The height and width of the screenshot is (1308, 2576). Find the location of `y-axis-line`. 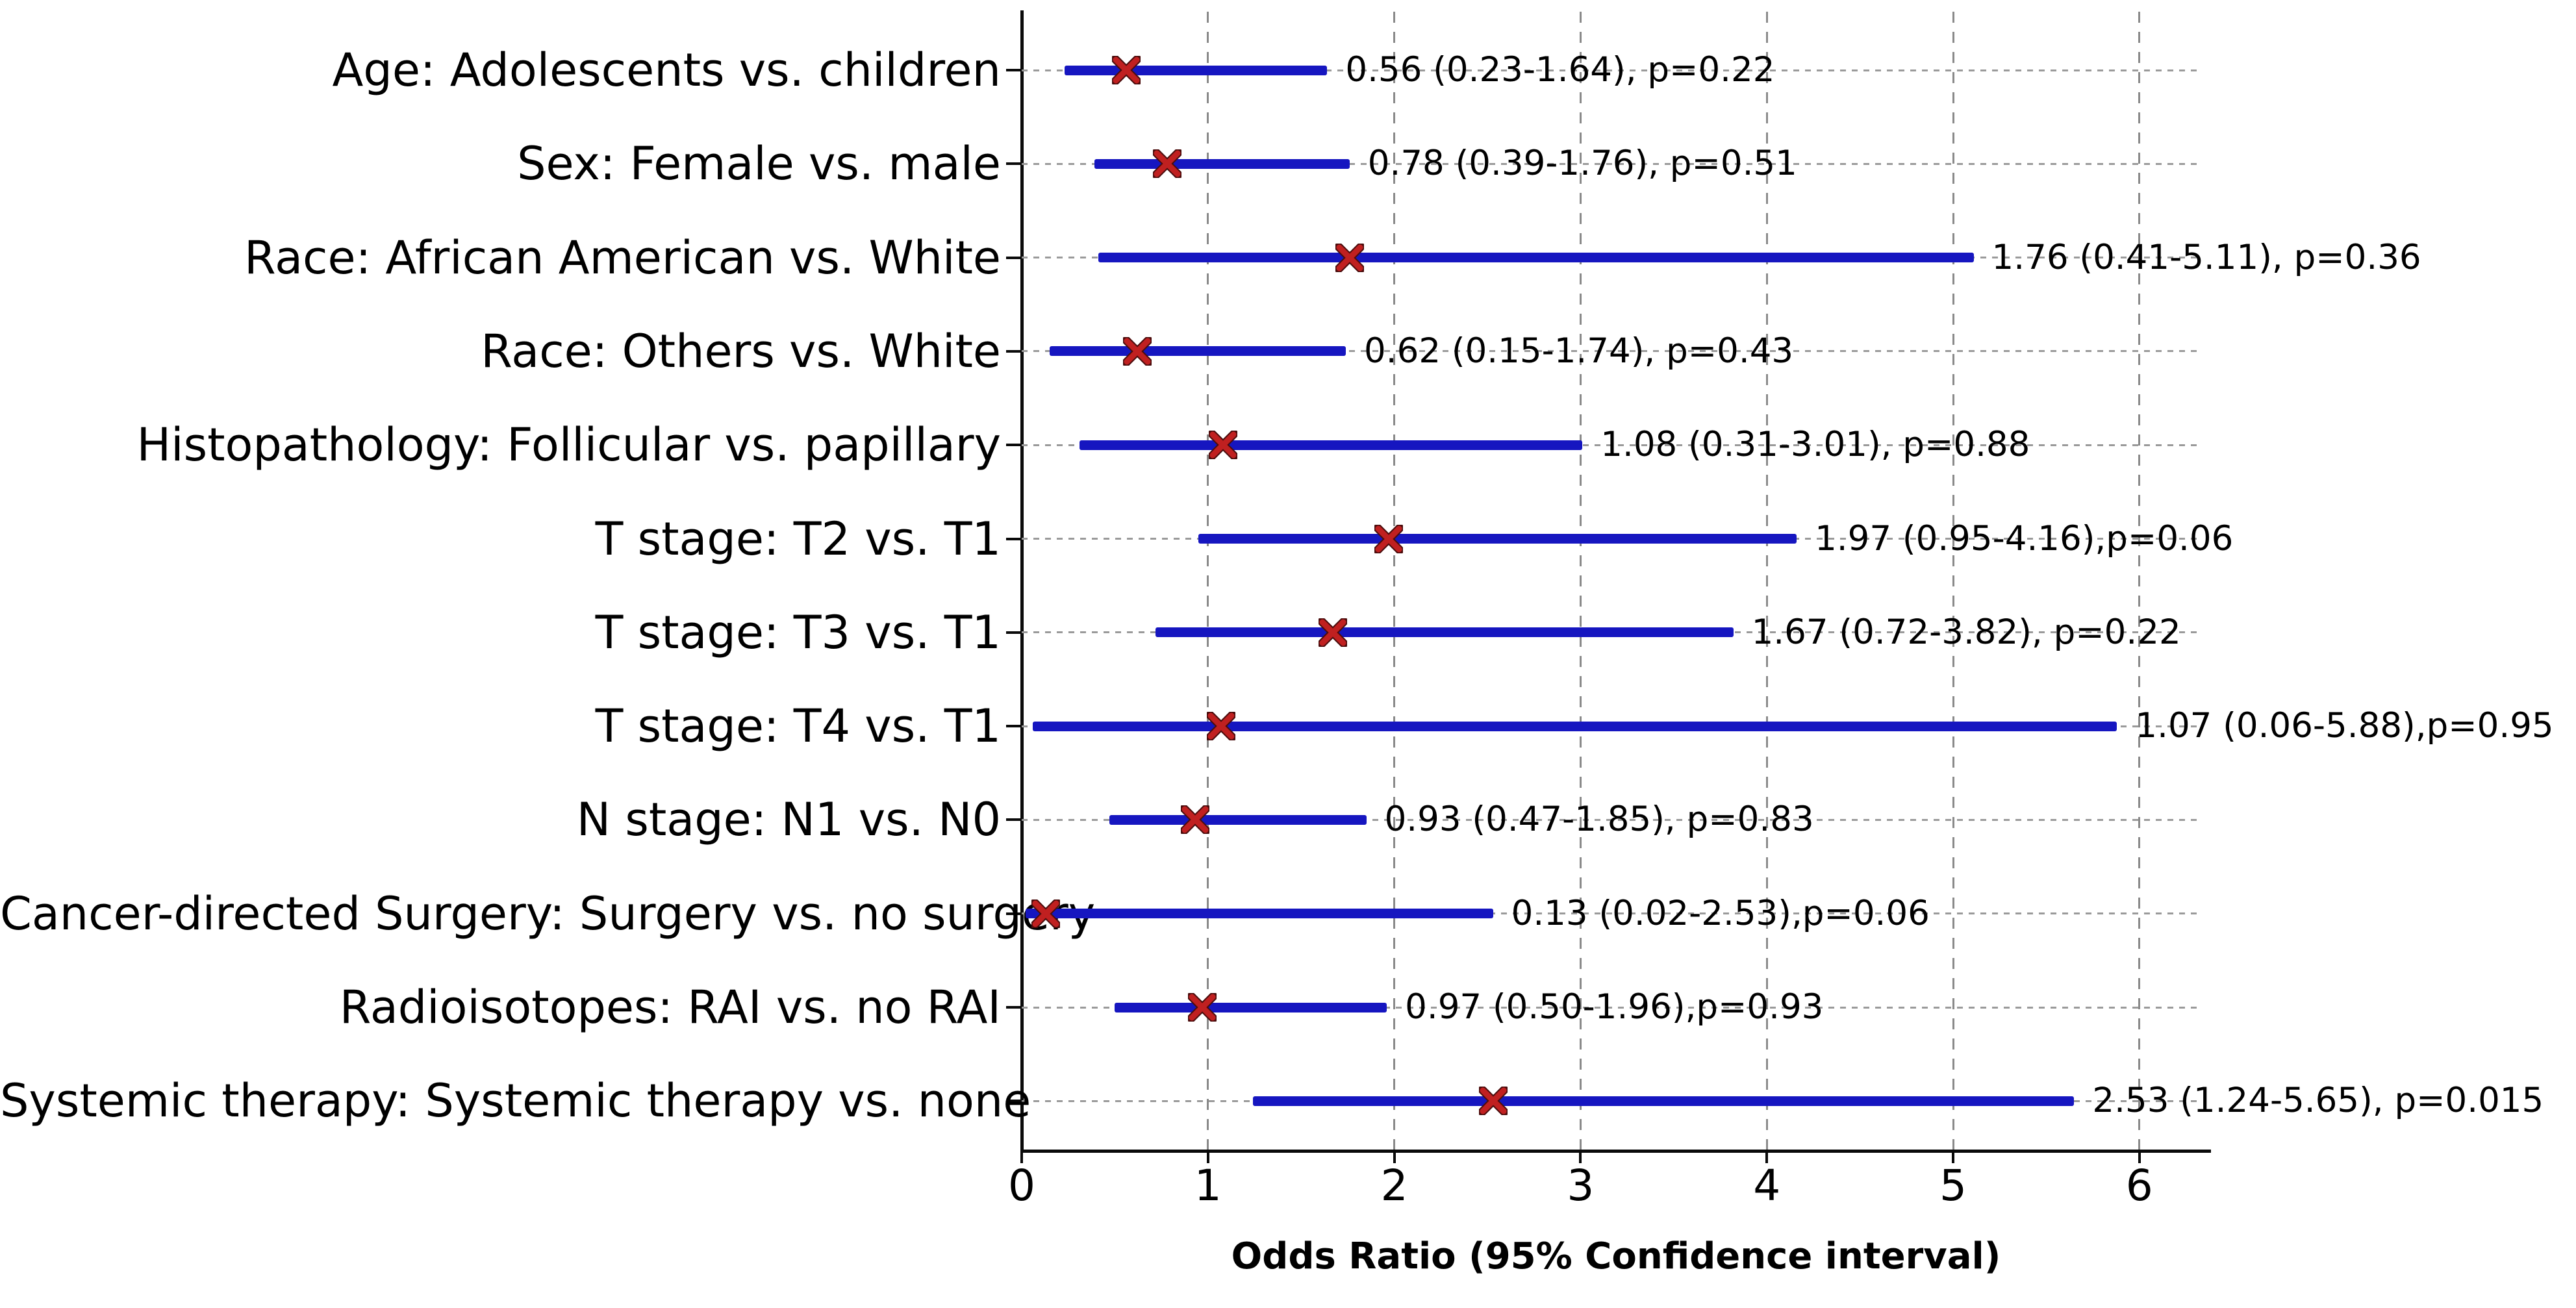

y-axis-line is located at coordinates (1022, 581).